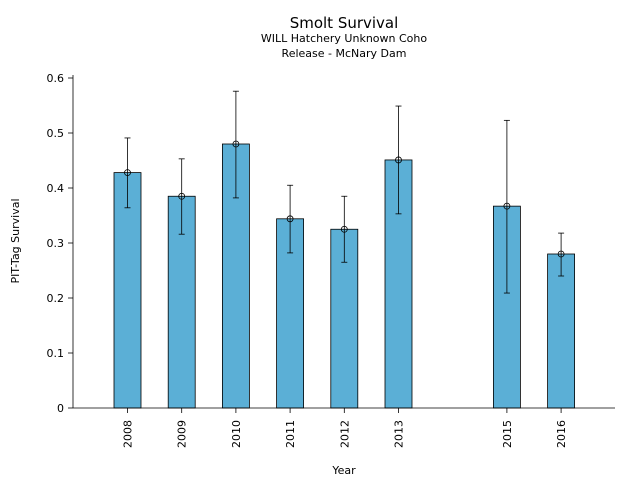 This screenshot has height=480, width=640. What do you see at coordinates (128, 434) in the screenshot?
I see `x-tick-label-2008: 2008` at bounding box center [128, 434].